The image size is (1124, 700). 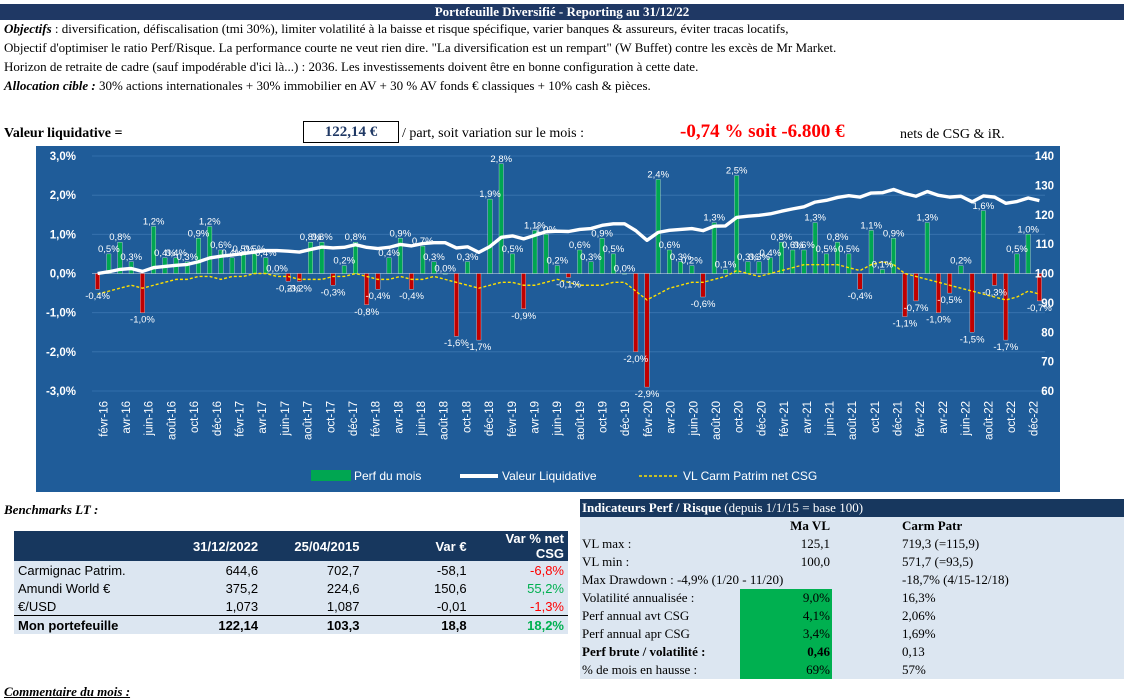 I want to click on ind-val2: 16,3%, so click(x=919, y=597).